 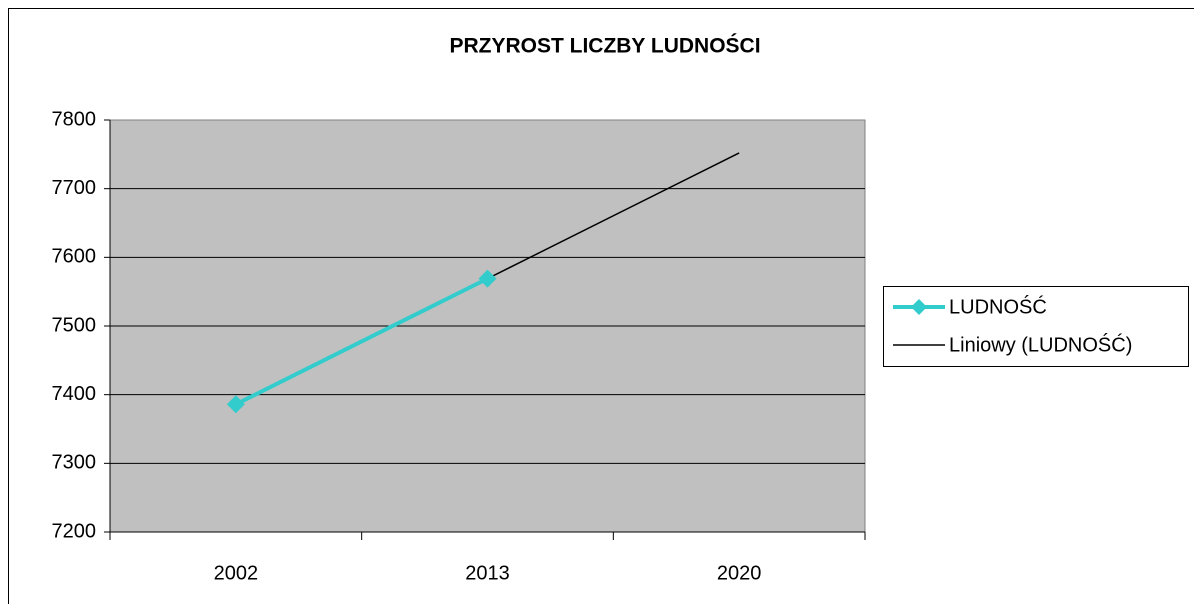 I want to click on legend-label: LUDNOŚĆ, so click(x=998, y=306).